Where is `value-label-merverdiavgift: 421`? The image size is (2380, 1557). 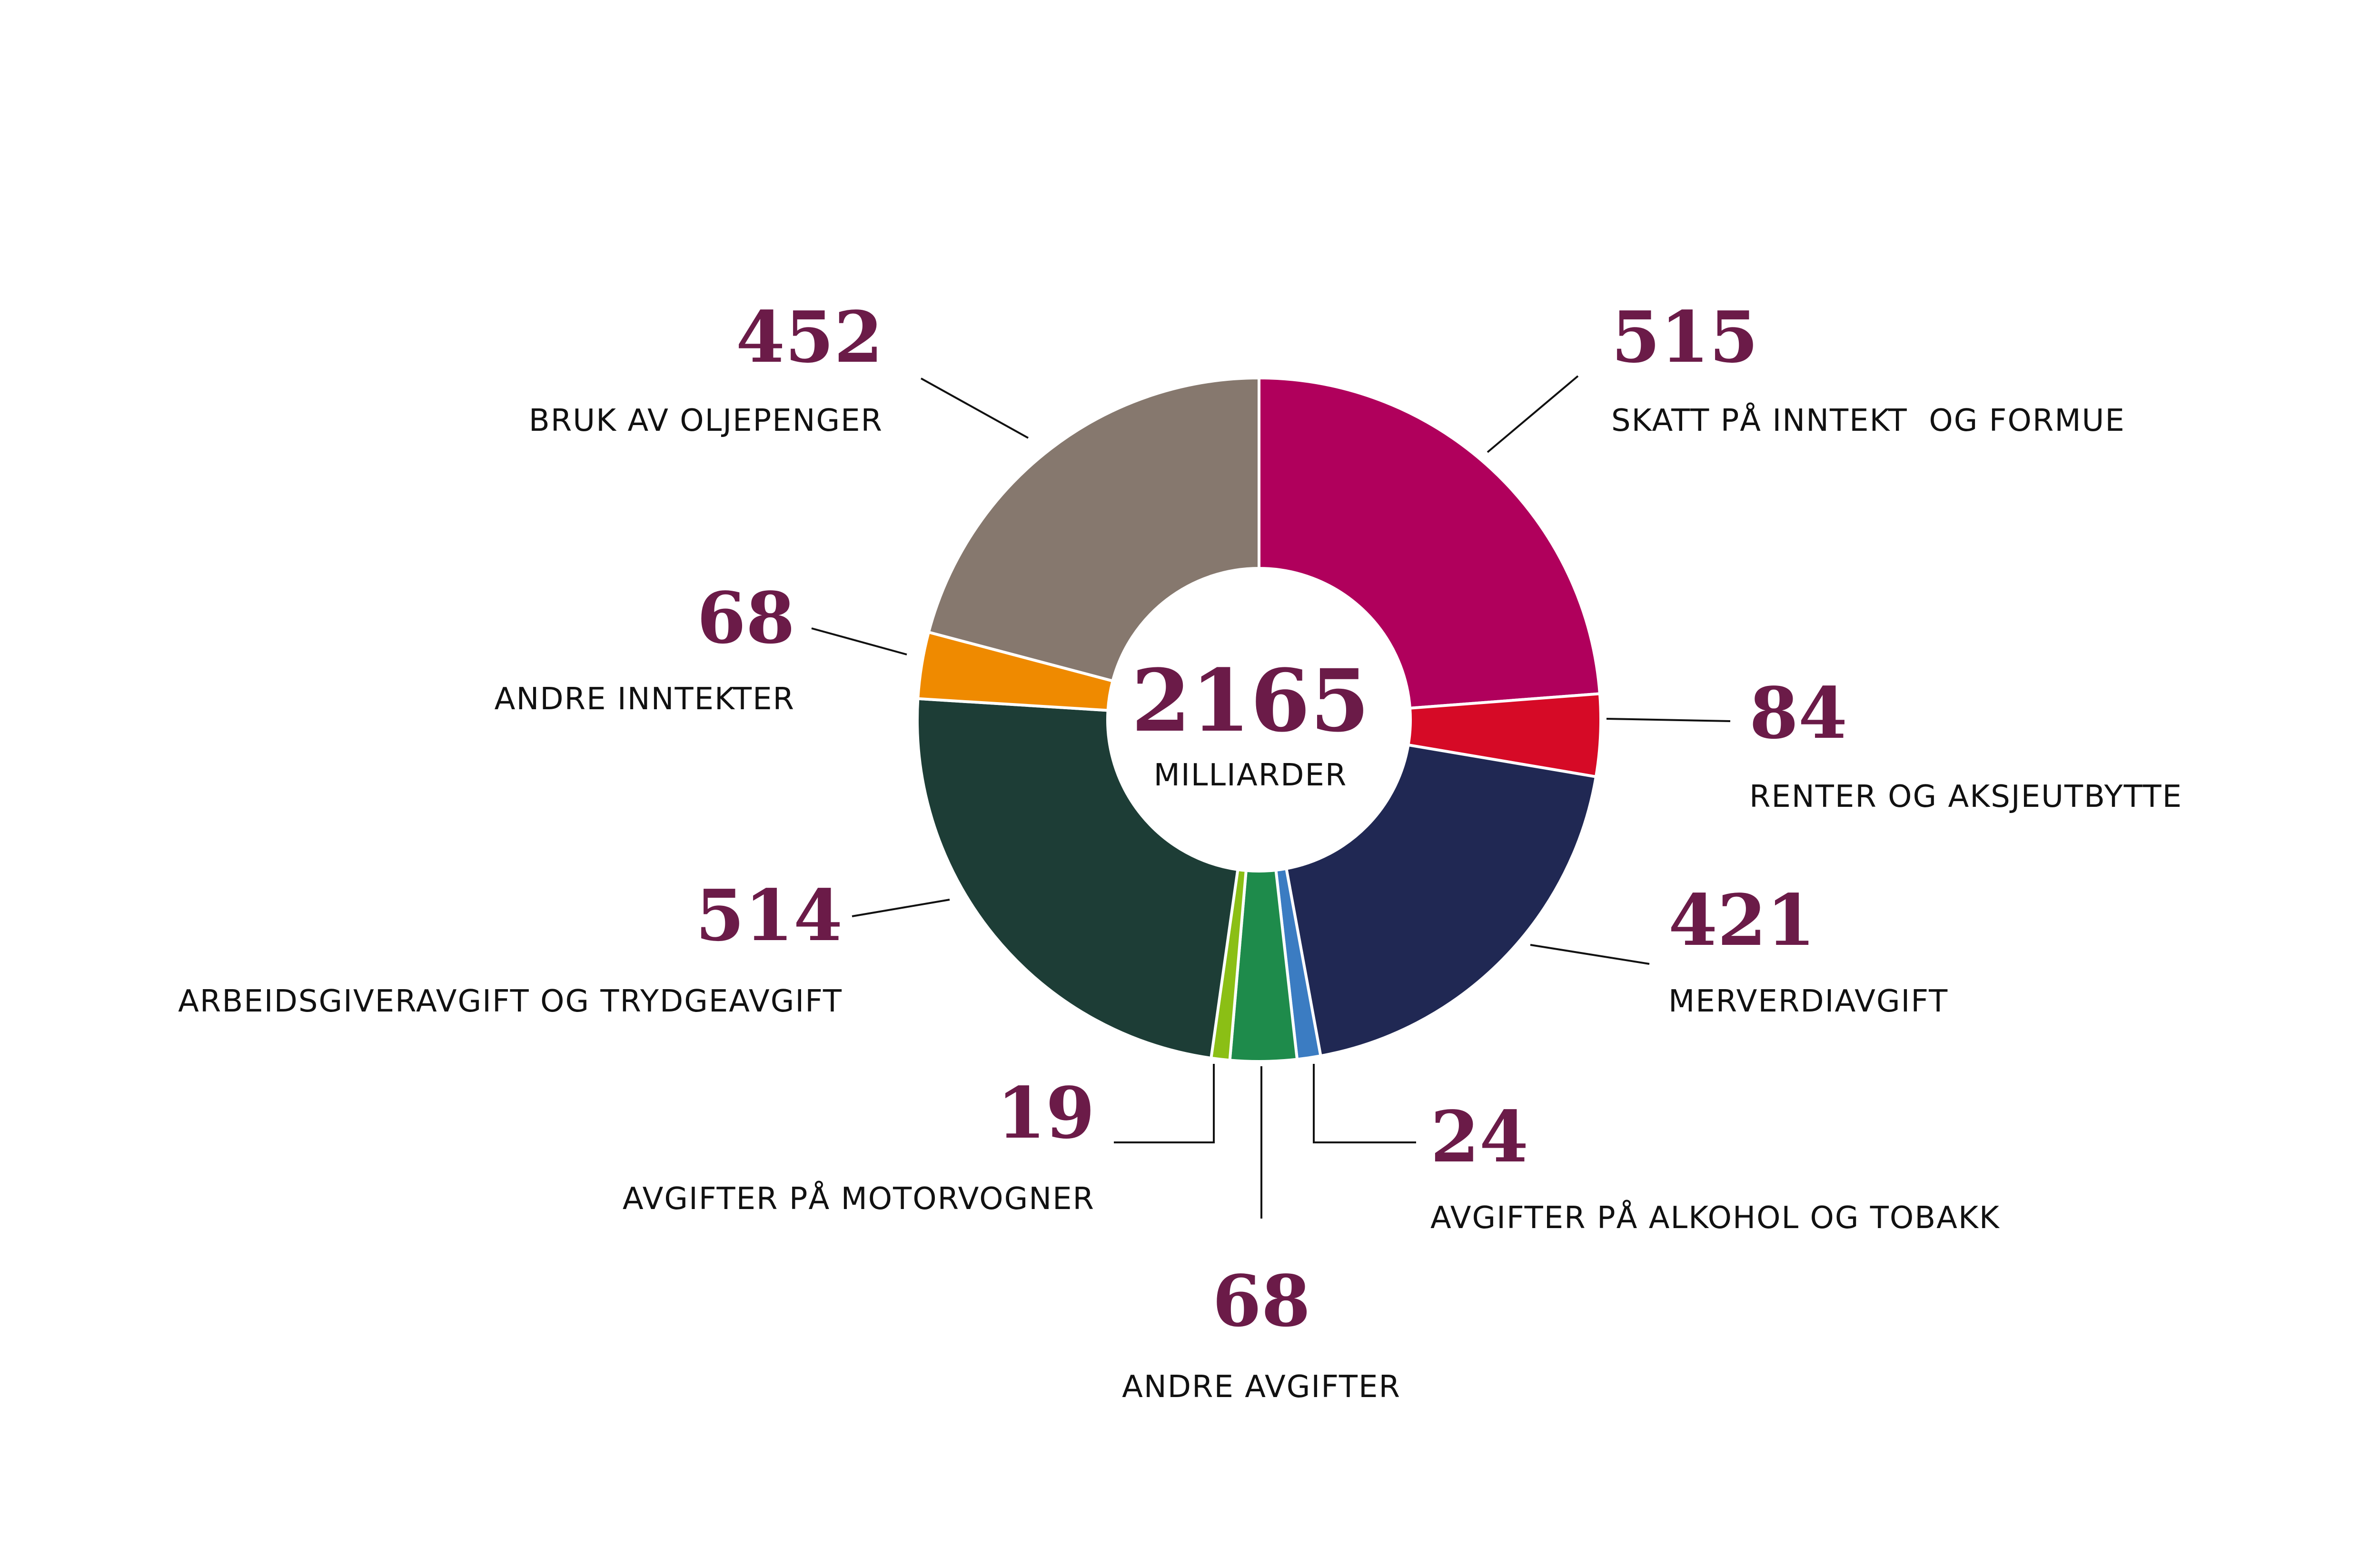
value-label-merverdiavgift: 421 is located at coordinates (1741, 920).